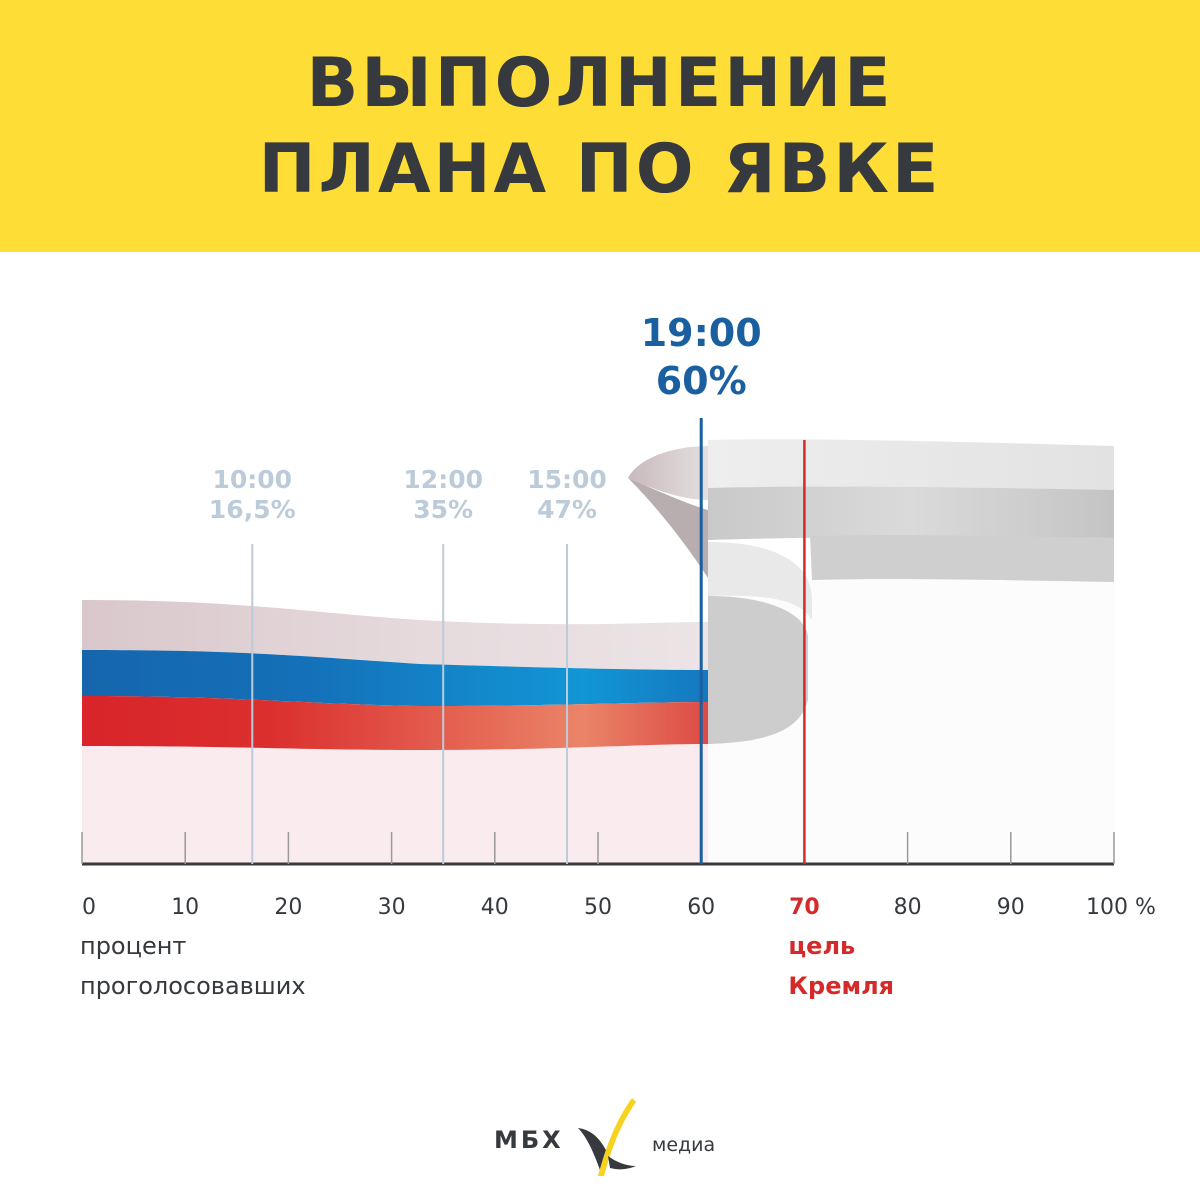 The height and width of the screenshot is (1199, 1200). I want to click on x-tick-label: 10, so click(185, 907).